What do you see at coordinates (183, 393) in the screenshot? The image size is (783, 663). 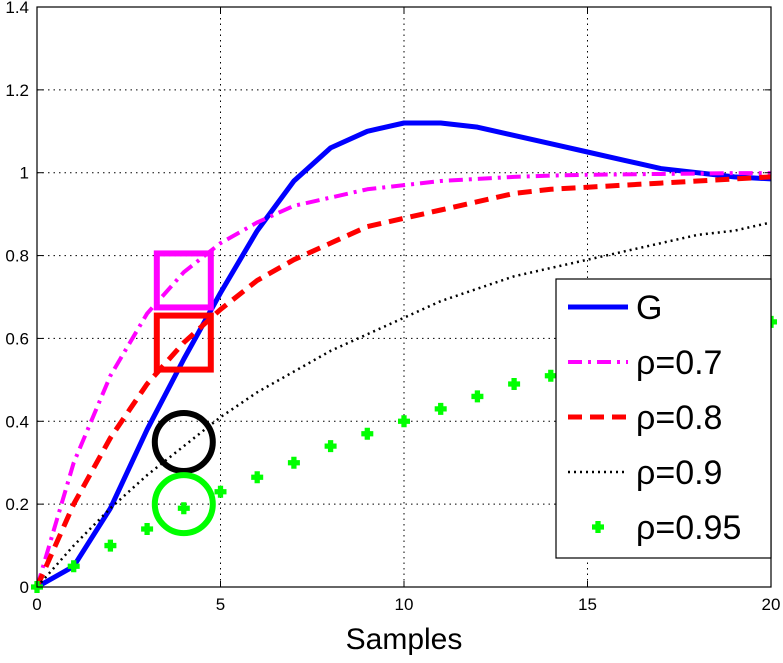 I see `annotations` at bounding box center [183, 393].